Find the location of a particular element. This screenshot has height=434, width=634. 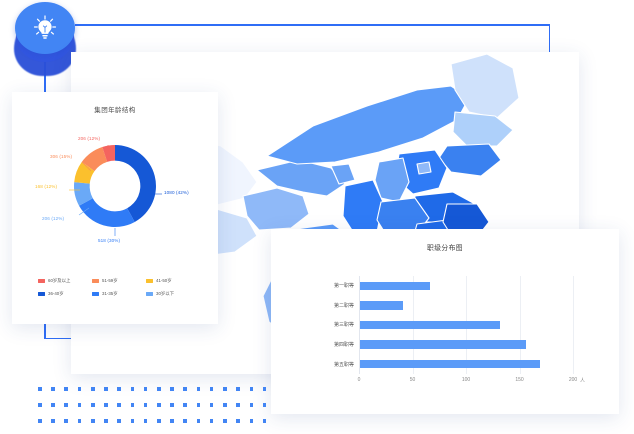

category-label: 第三职等 is located at coordinates (343, 325).